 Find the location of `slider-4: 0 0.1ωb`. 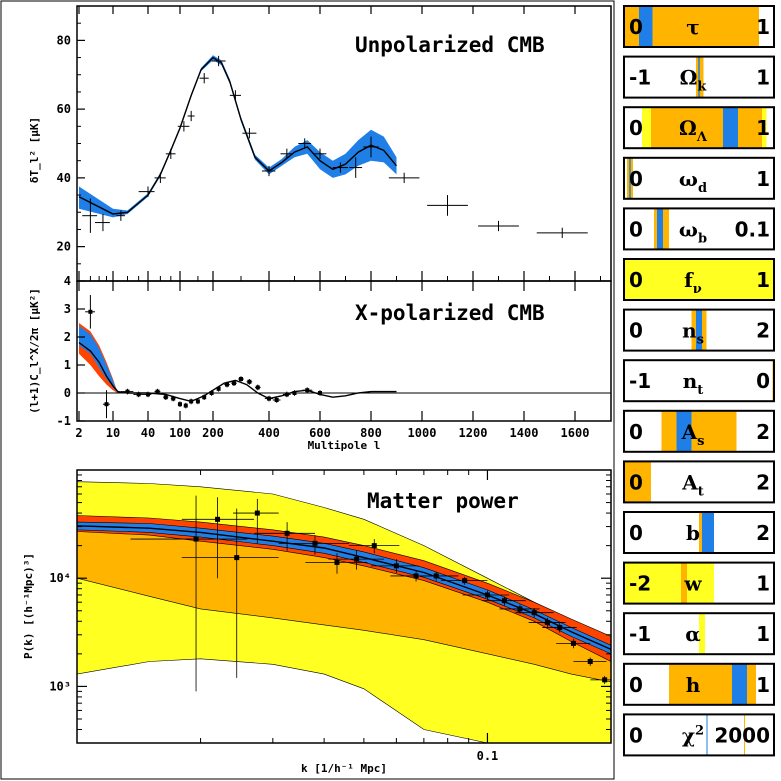

slider-4: 0 0.1ωb is located at coordinates (699, 229).